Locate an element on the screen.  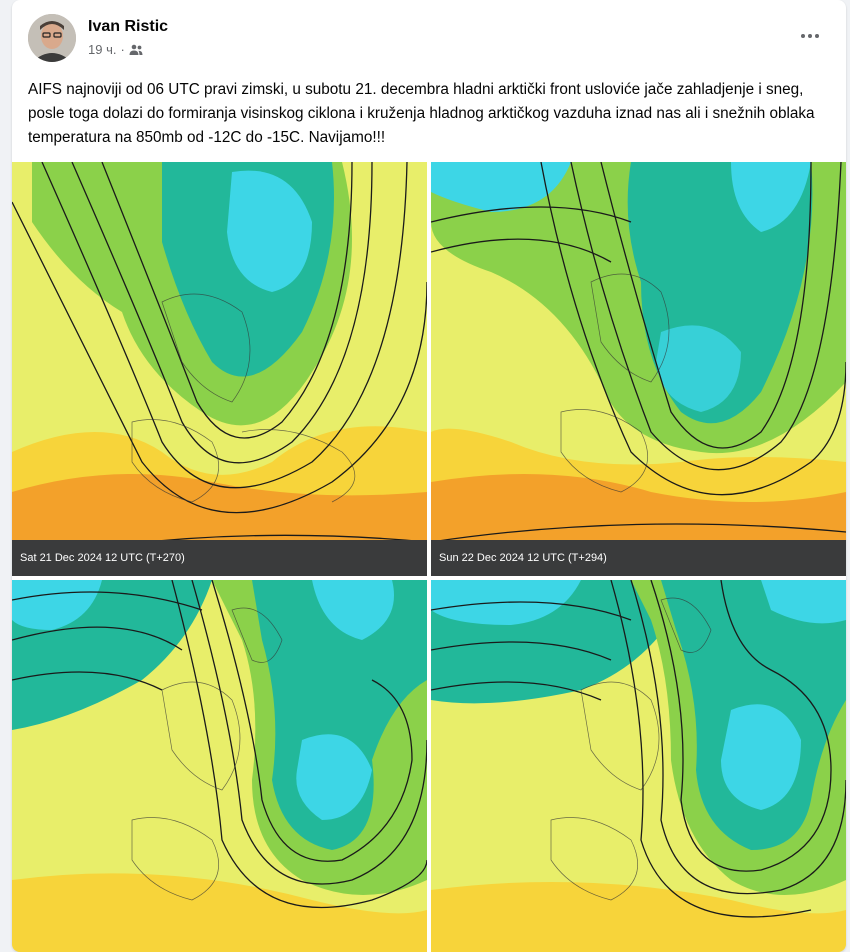
post-header: Ivan Ristic 19 ч. · is located at coordinates (429, 35).